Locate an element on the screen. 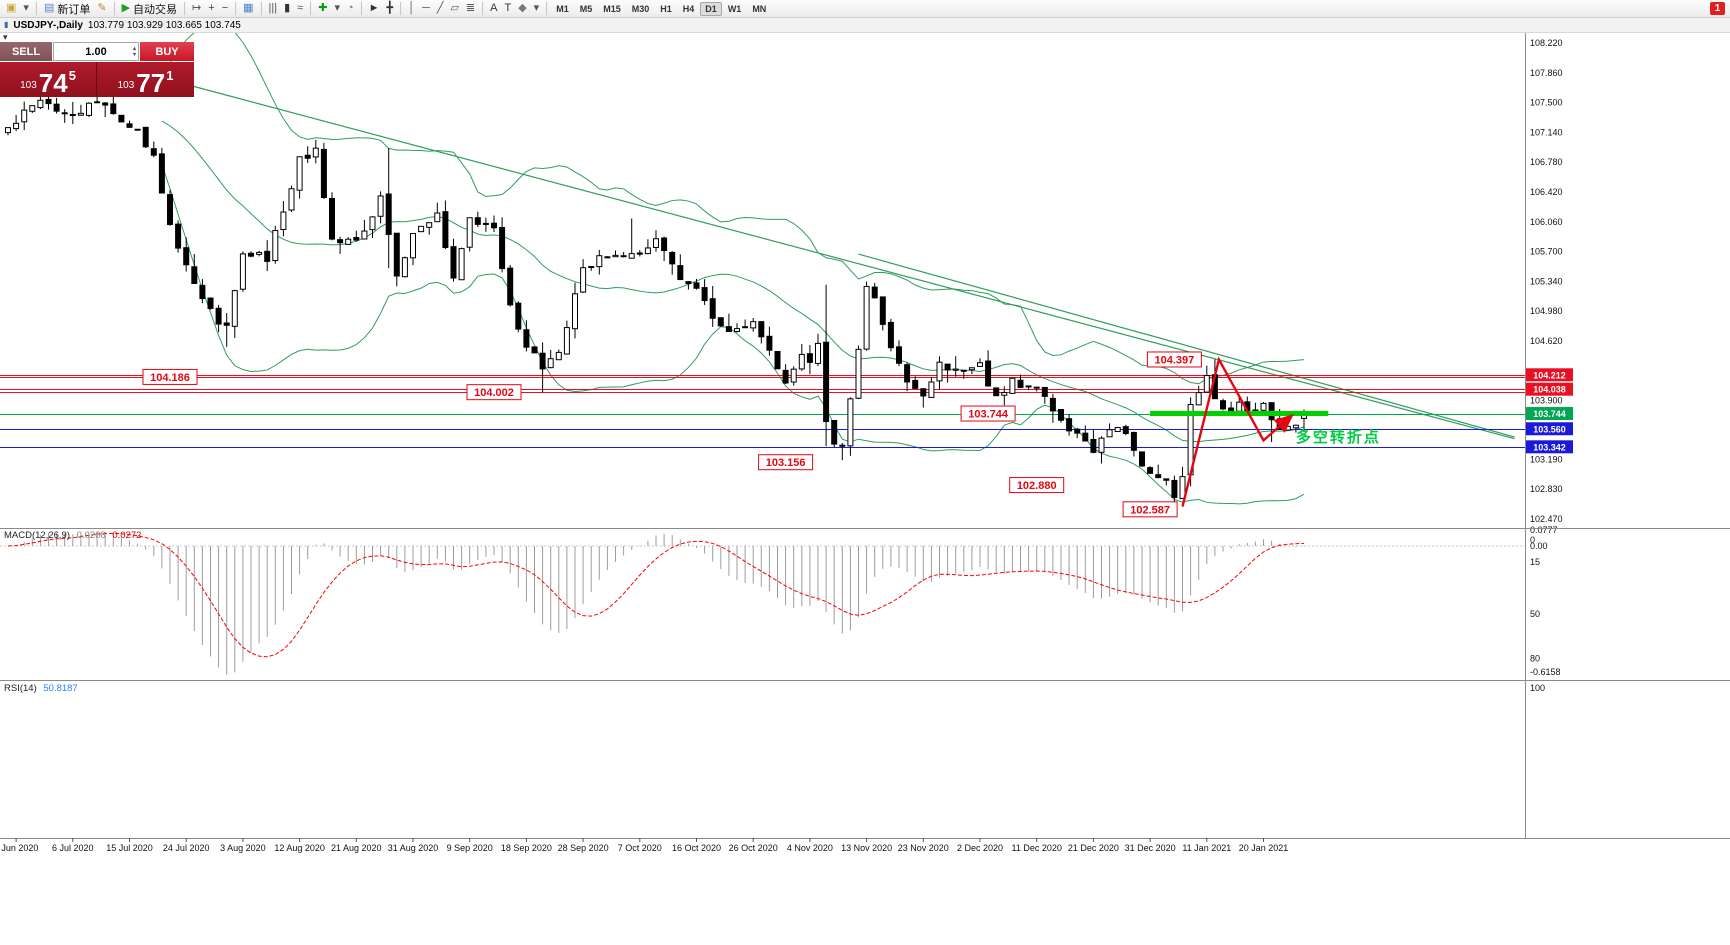  price-axis-label: 108.220 is located at coordinates (1546, 43).